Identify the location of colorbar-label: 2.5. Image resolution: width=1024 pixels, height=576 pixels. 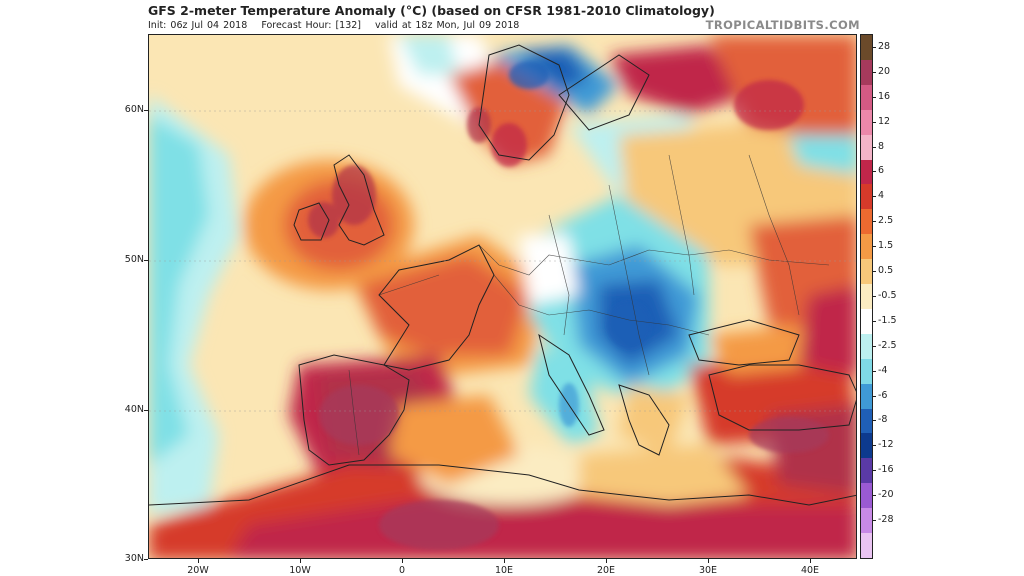
(886, 221).